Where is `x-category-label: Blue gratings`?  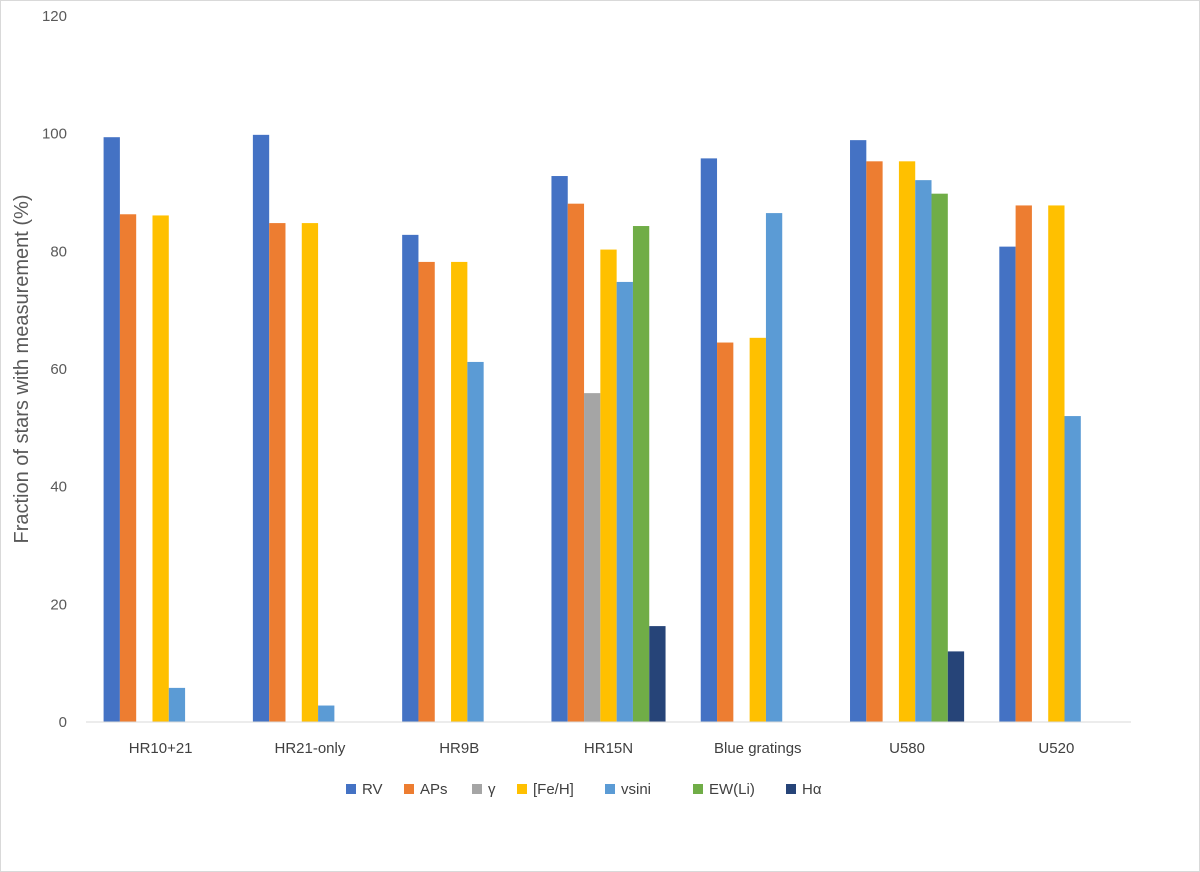
x-category-label: Blue gratings is located at coordinates (758, 748).